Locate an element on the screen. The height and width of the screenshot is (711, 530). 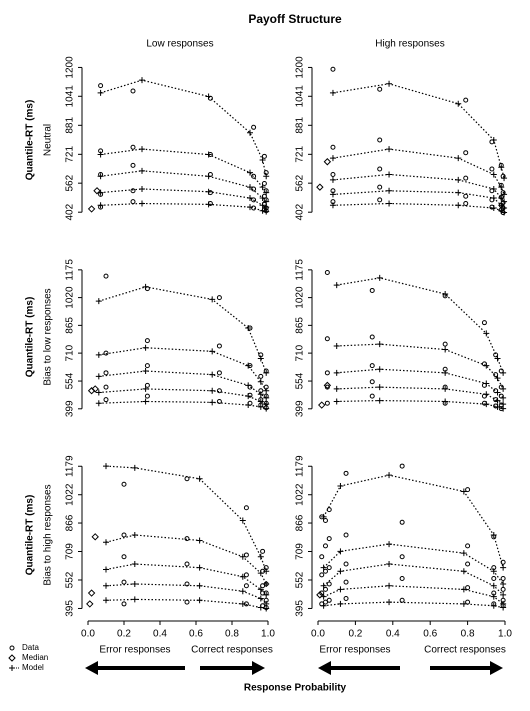
legend-label: Data is located at coordinates (30, 647).